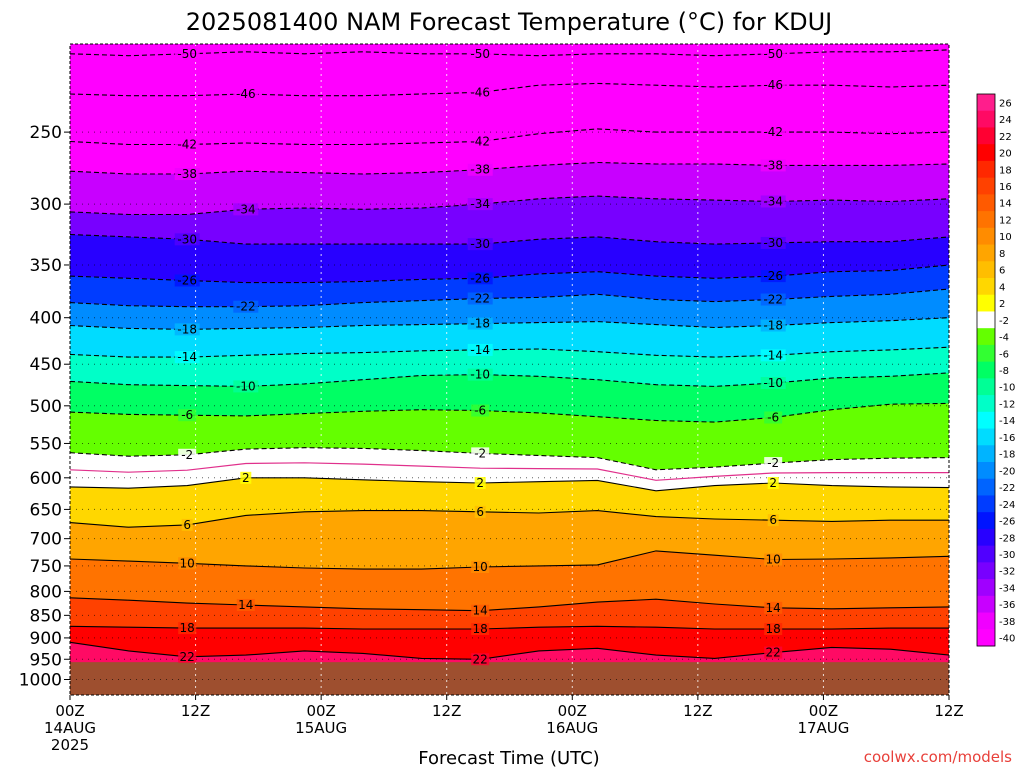  I want to click on colorbar-tick-label: -32, so click(1007, 572).